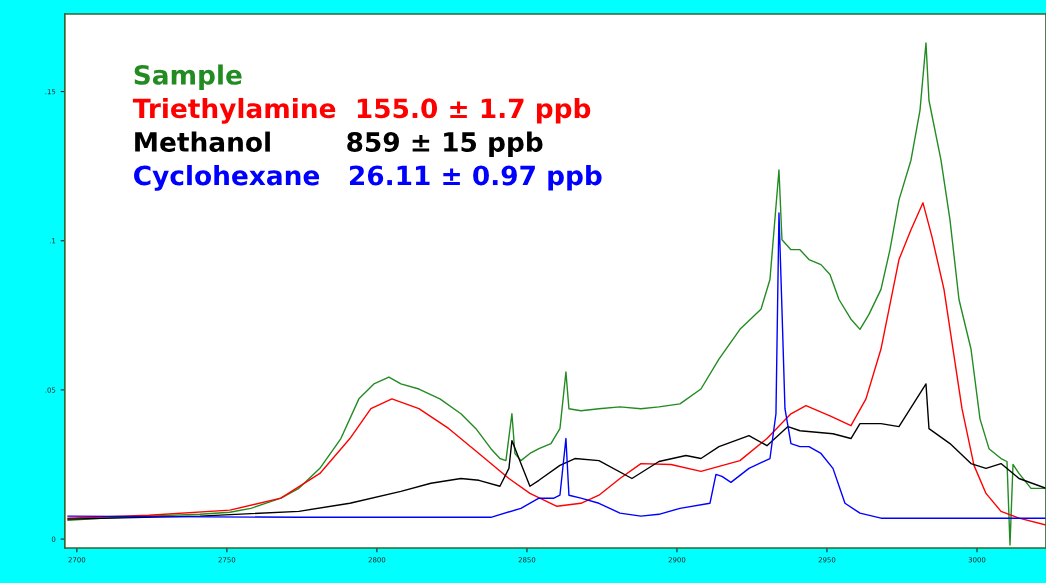 This screenshot has width=1046, height=583. I want to click on text: Methanol 859 ± 15 ppb, so click(339, 144).